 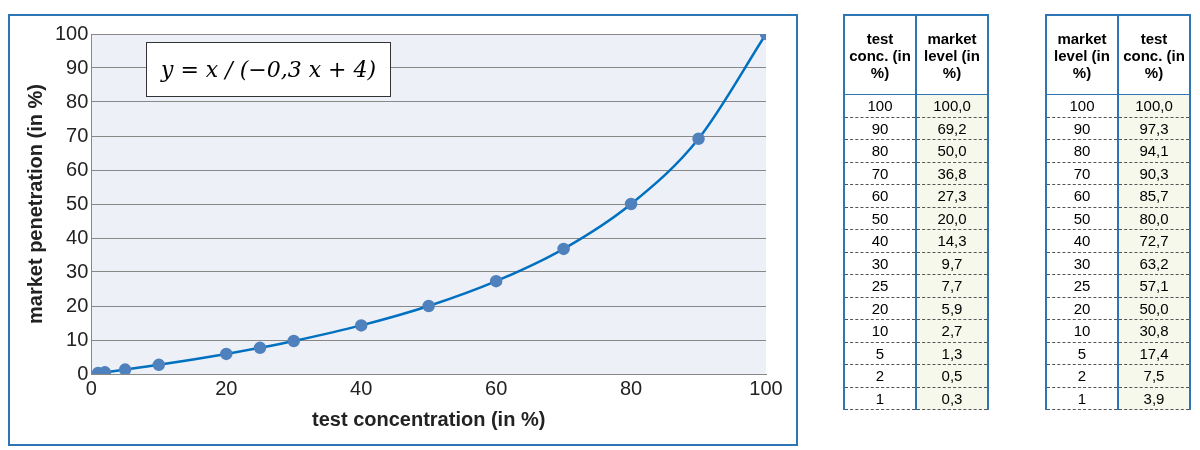 What do you see at coordinates (952, 308) in the screenshot?
I see `text: 5,9` at bounding box center [952, 308].